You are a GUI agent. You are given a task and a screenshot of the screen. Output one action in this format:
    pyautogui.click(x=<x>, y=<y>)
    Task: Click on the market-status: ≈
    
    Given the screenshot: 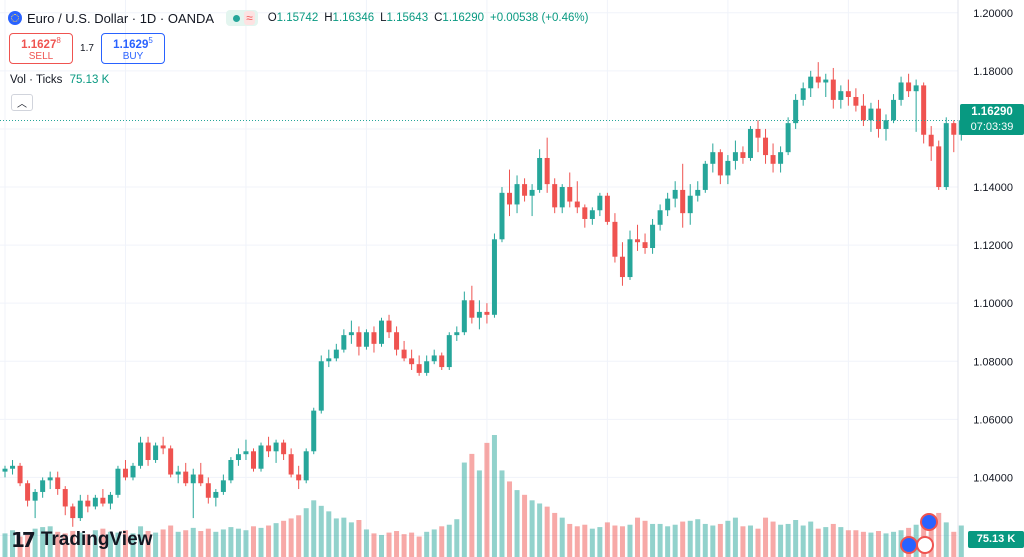 What is the action you would take?
    pyautogui.click(x=242, y=18)
    